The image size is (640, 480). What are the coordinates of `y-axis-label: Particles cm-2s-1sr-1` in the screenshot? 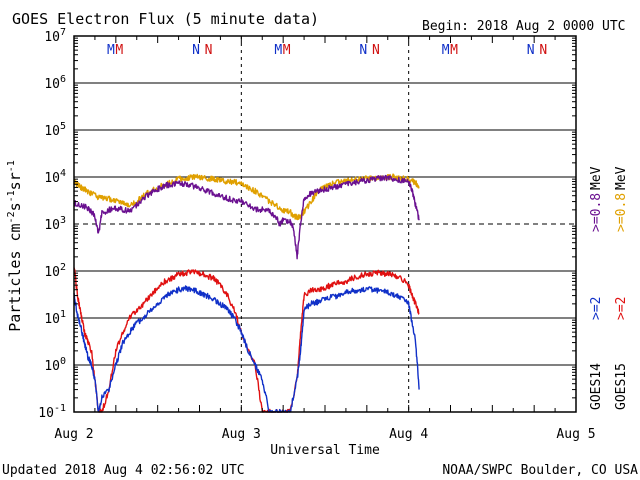 It's located at (15, 246).